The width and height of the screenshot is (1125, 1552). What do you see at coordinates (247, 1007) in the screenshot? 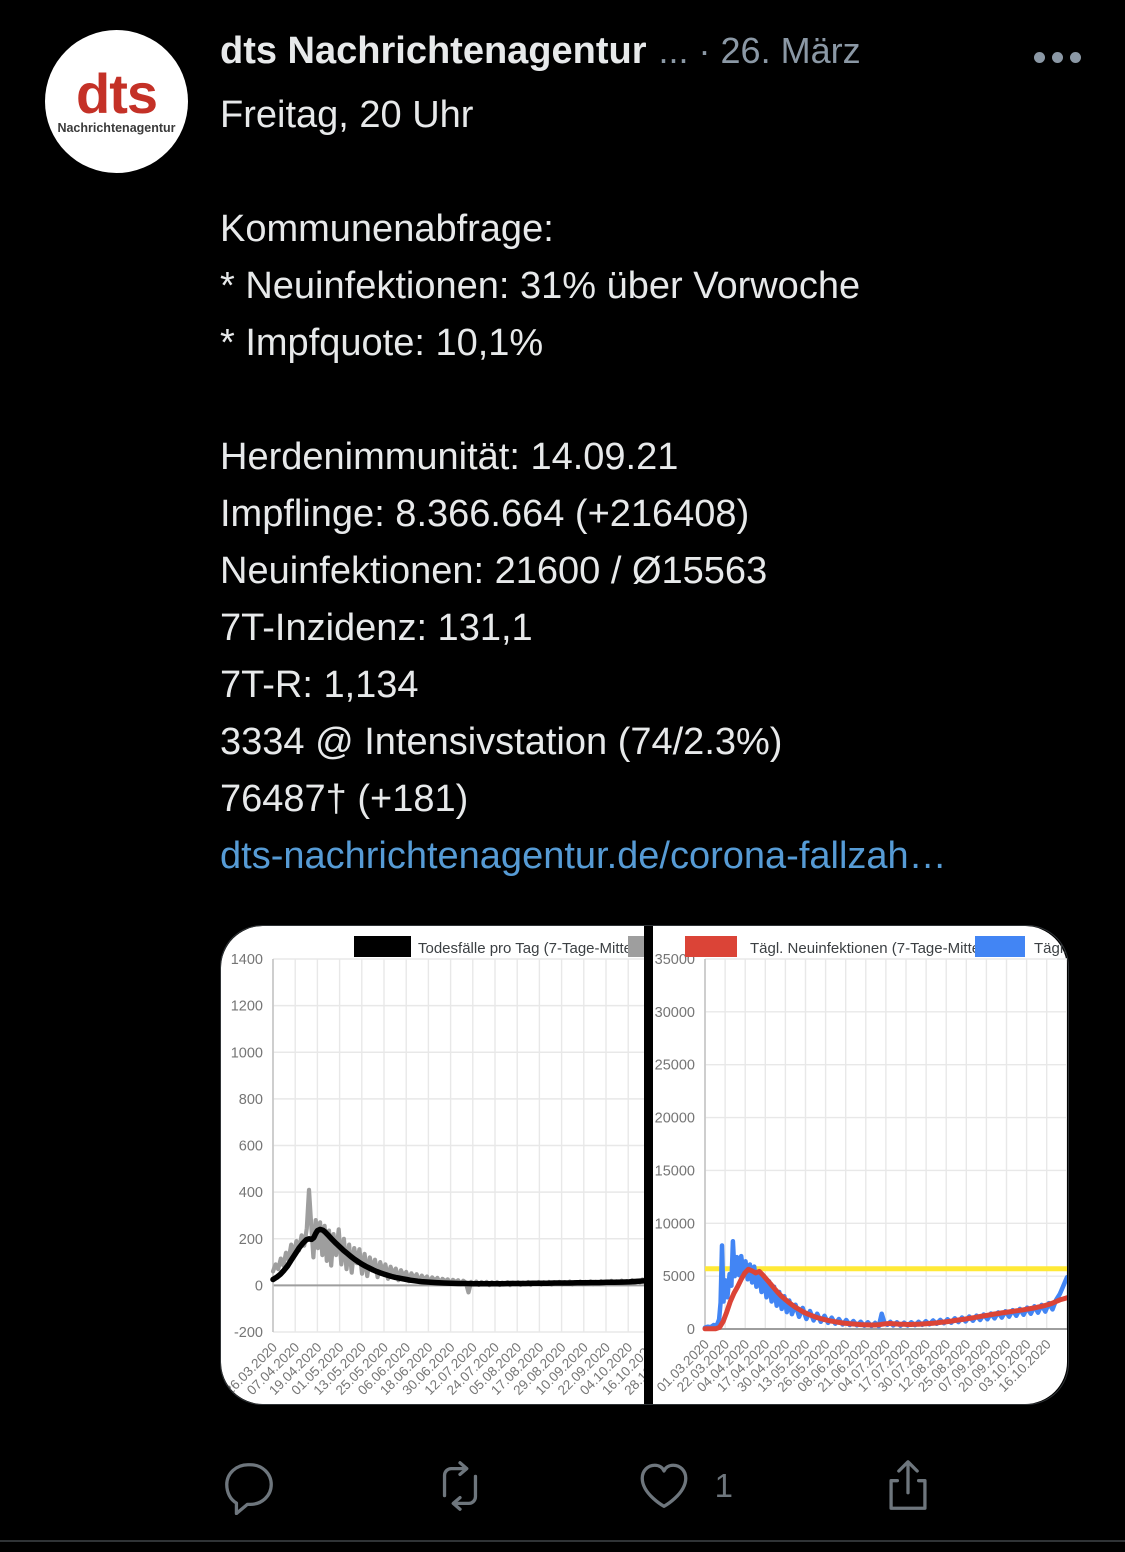
I see `svg-text: 1200` at bounding box center [247, 1007].